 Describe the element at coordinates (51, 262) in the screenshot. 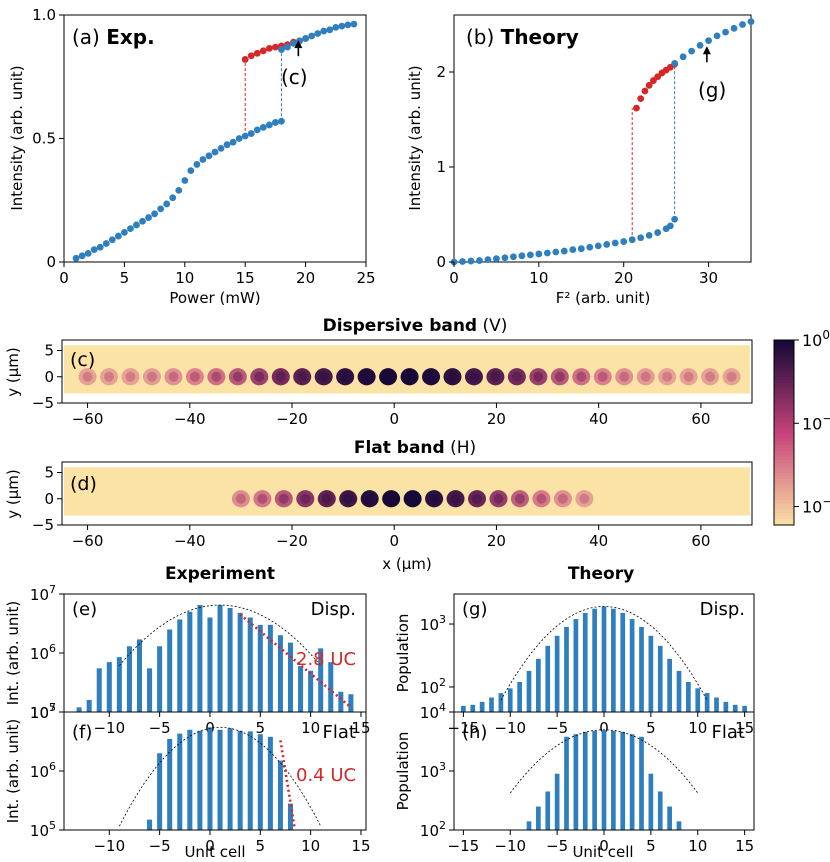

I see `panel-a-ytick-label: 0` at that location.